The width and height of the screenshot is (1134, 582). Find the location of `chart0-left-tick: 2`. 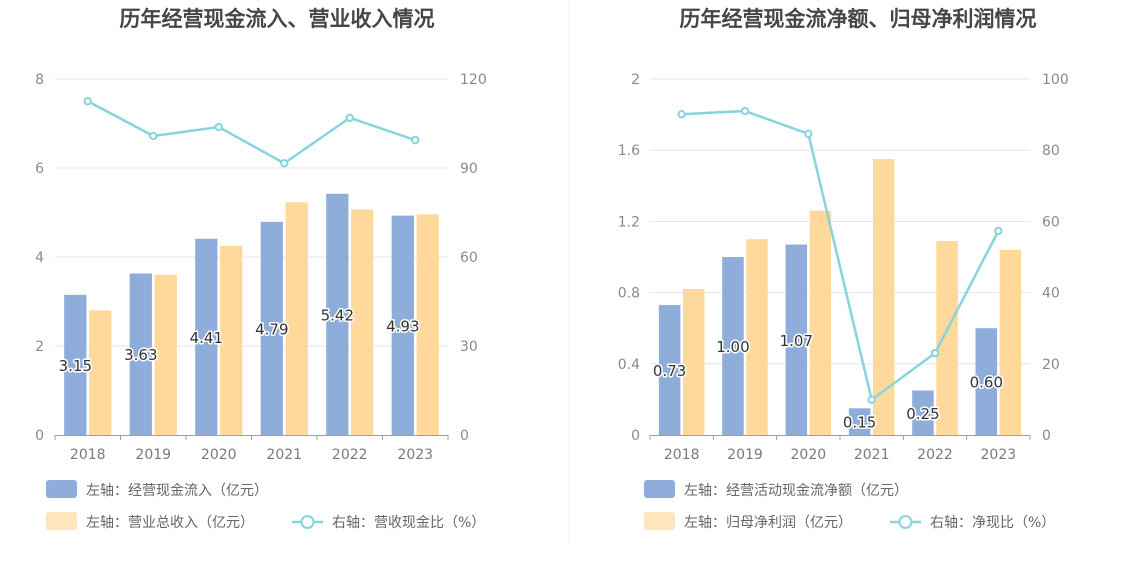

chart0-left-tick: 2 is located at coordinates (39, 347).